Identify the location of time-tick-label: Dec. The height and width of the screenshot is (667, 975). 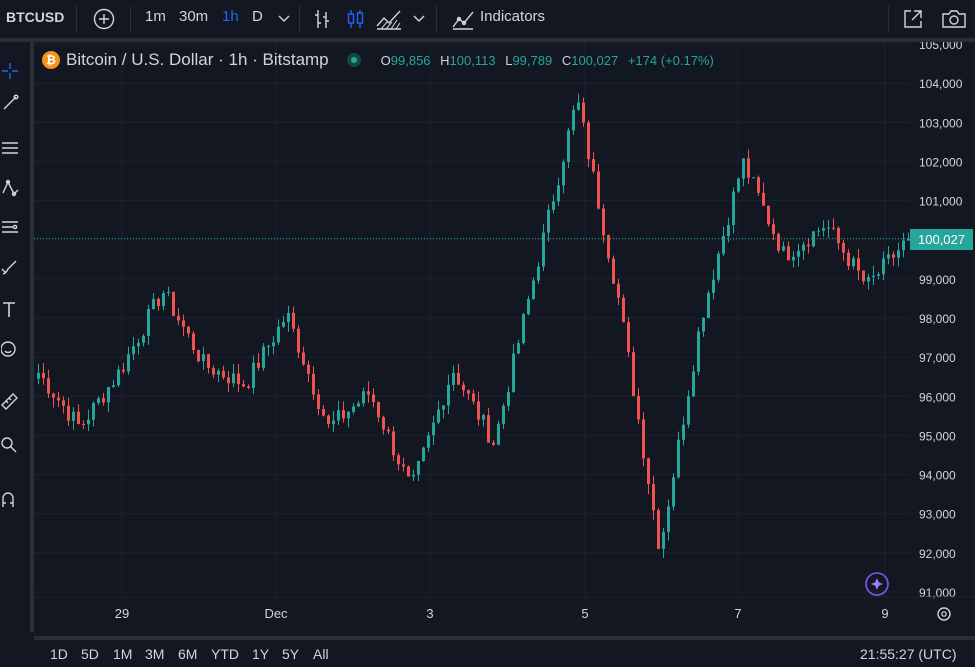
(276, 613).